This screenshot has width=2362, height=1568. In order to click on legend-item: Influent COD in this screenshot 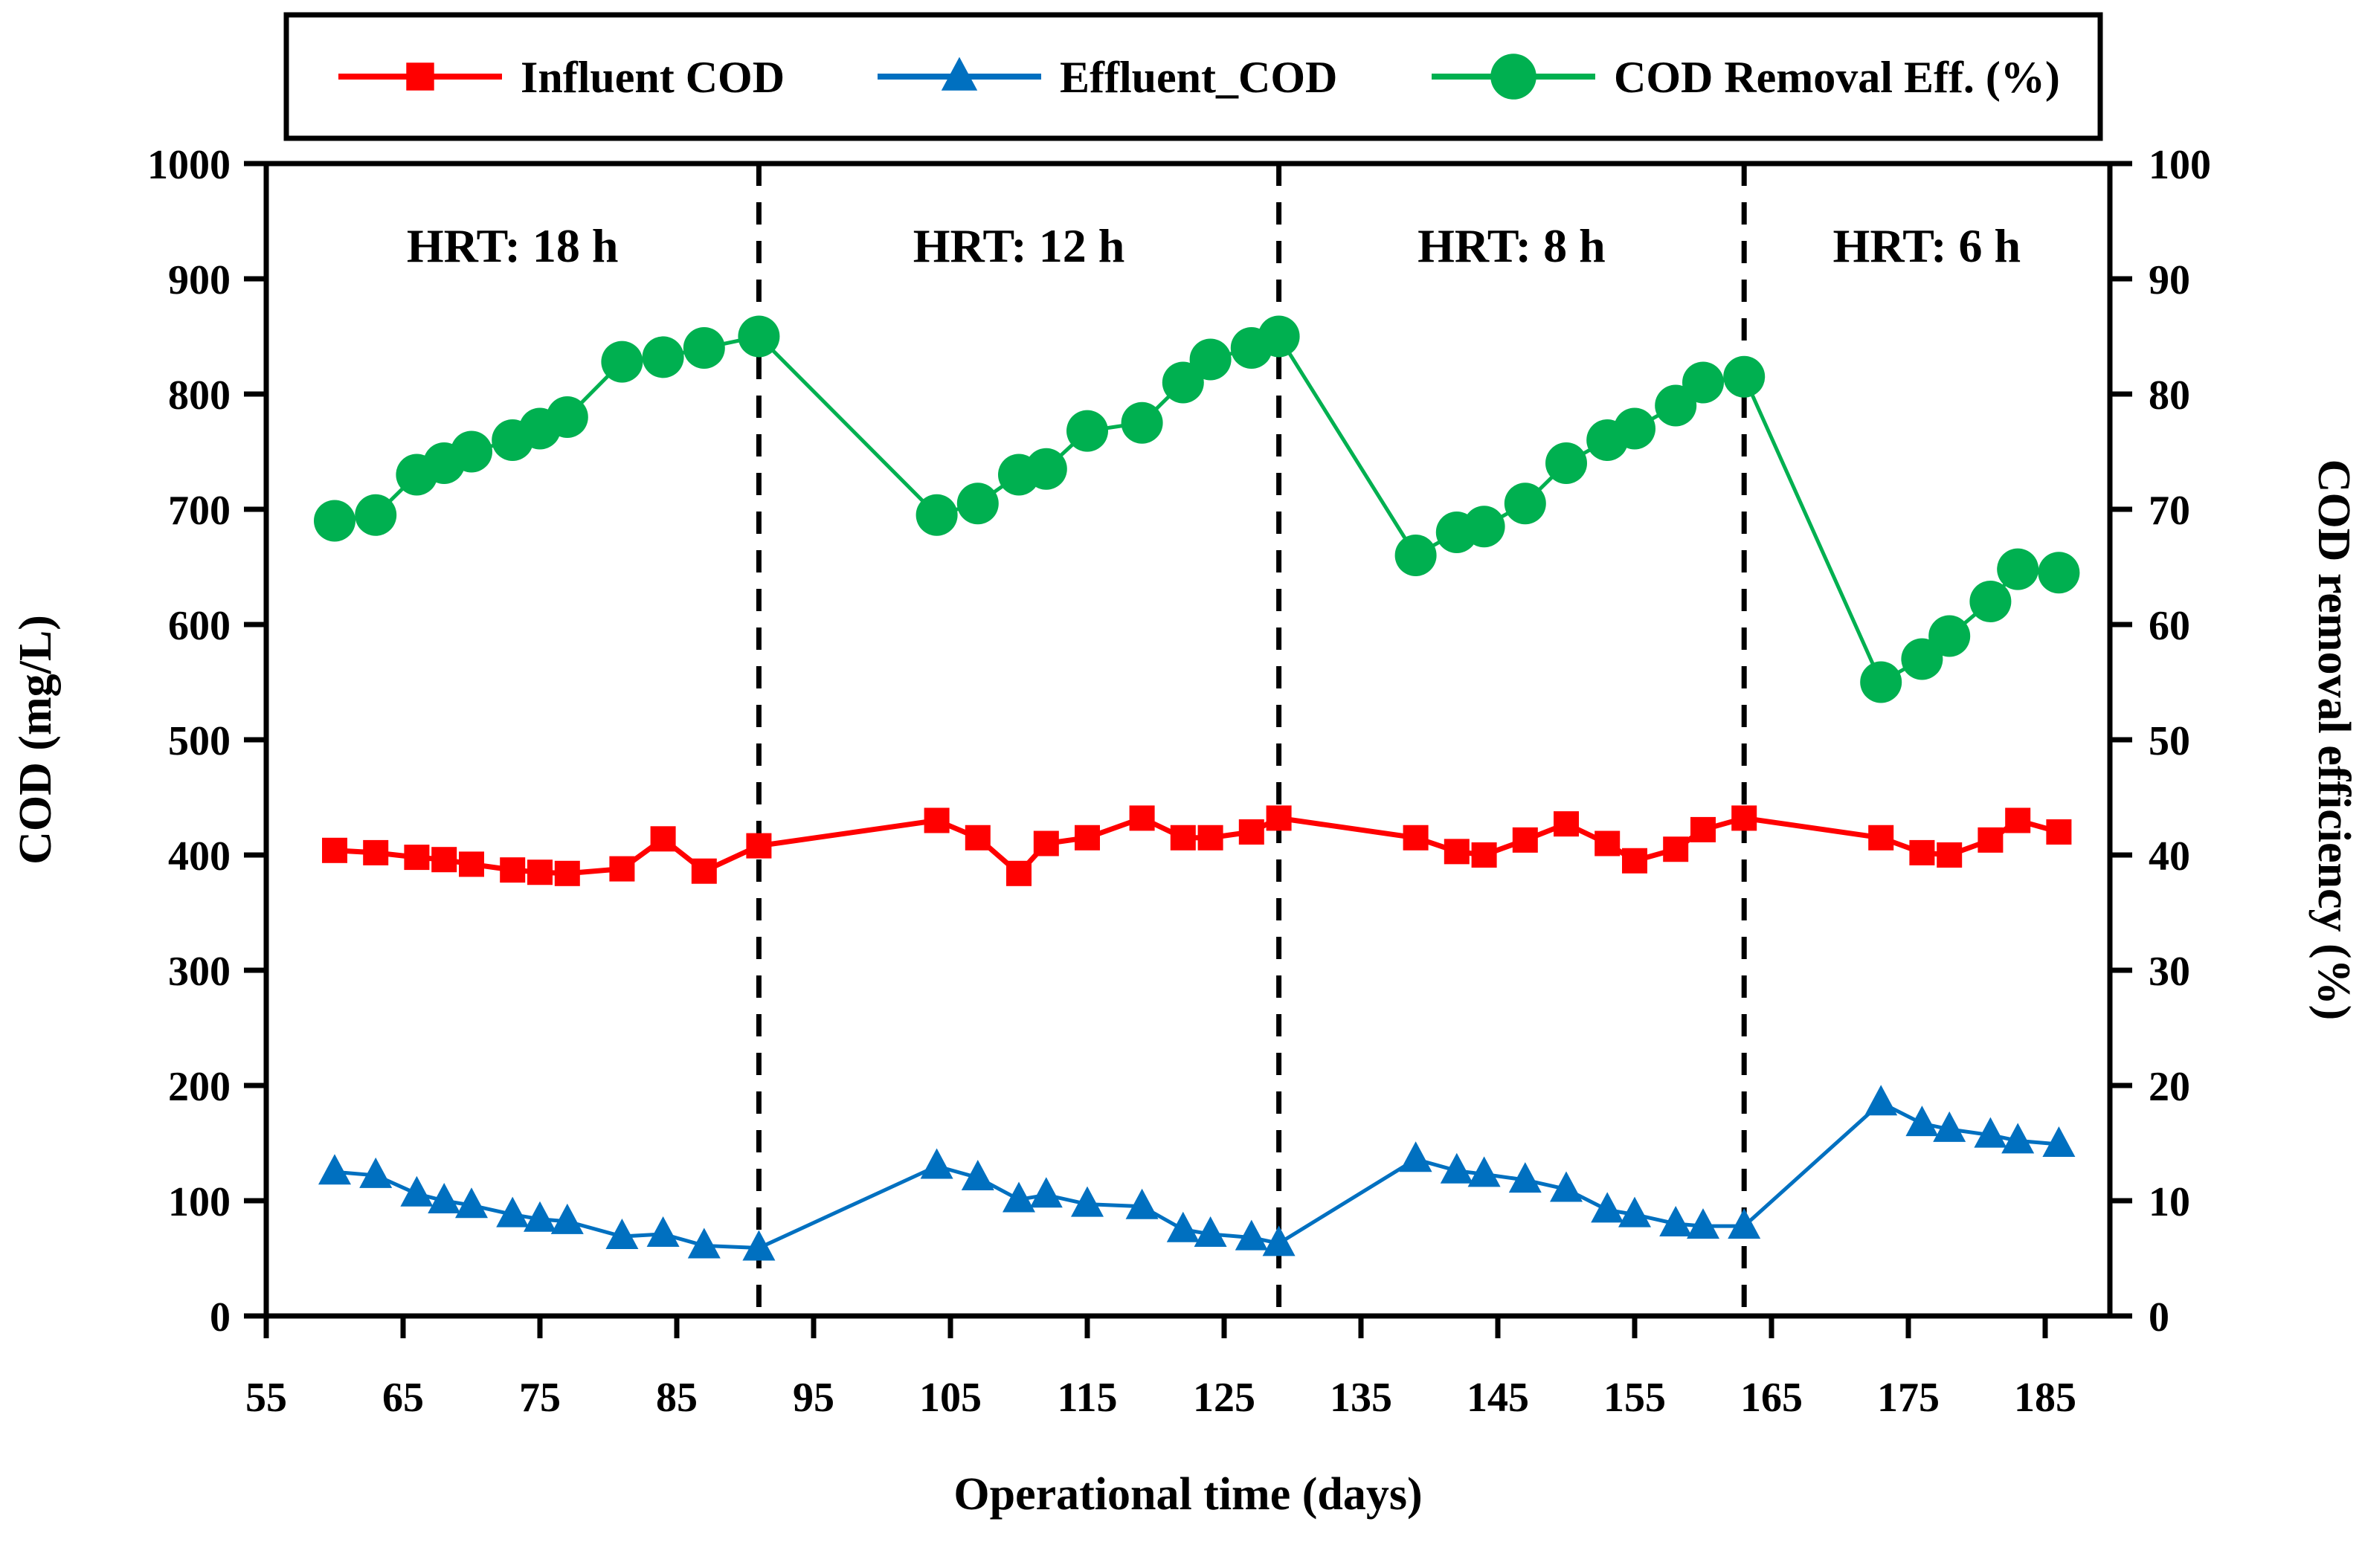, I will do `click(561, 77)`.